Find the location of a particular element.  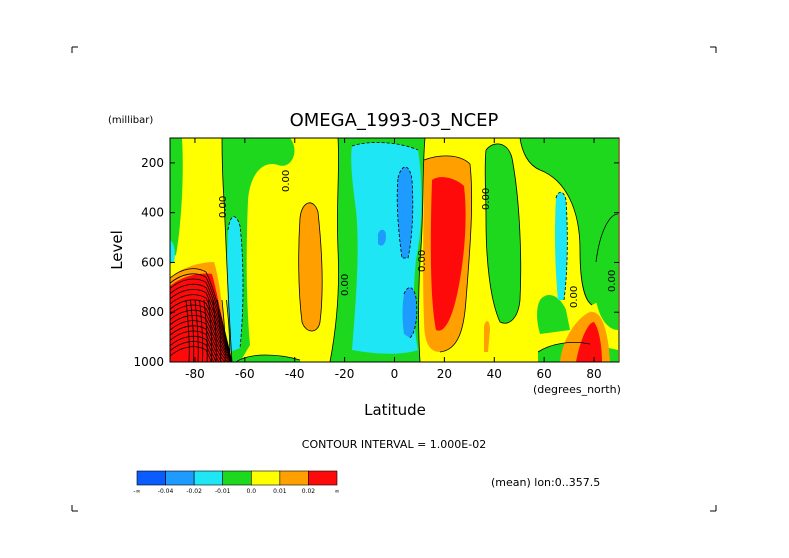

y-tick-label: 400 is located at coordinates (152, 213).